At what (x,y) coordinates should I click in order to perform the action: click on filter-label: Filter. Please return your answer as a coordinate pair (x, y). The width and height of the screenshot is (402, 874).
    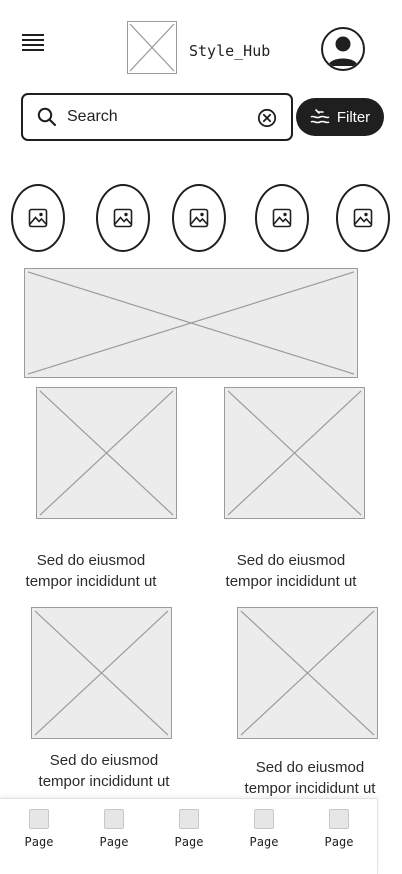
    Looking at the image, I should click on (353, 117).